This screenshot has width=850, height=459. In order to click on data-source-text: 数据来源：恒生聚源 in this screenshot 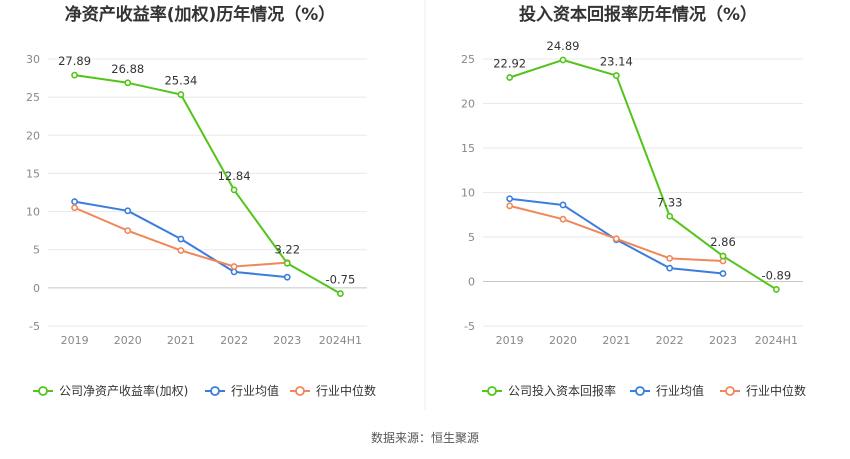, I will do `click(425, 437)`.